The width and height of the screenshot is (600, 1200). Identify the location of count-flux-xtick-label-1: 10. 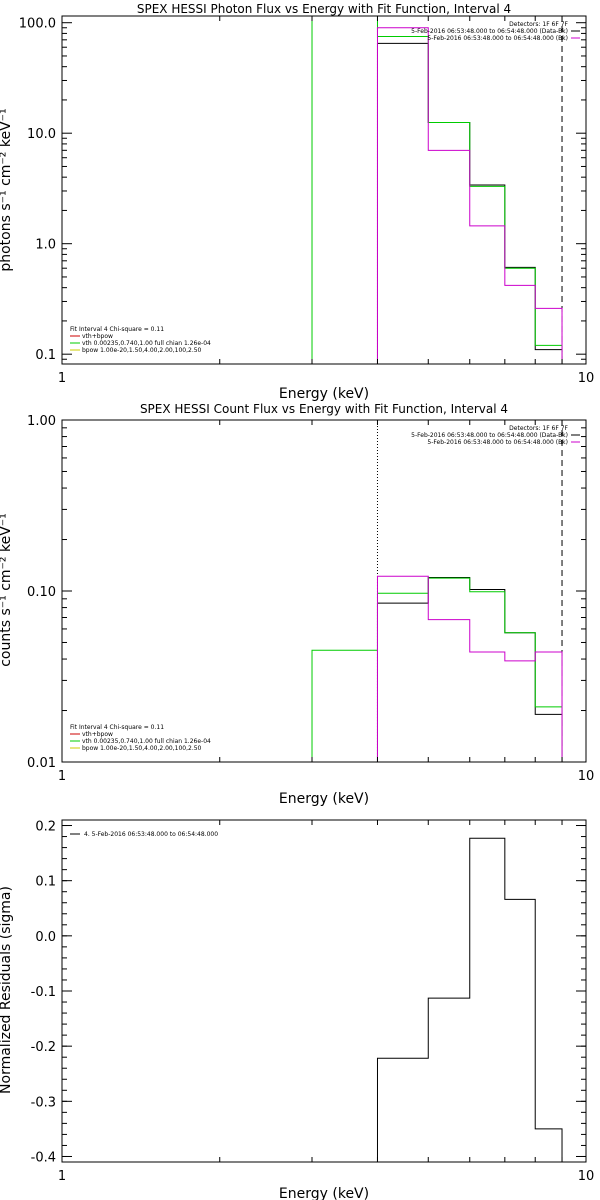
(586, 776).